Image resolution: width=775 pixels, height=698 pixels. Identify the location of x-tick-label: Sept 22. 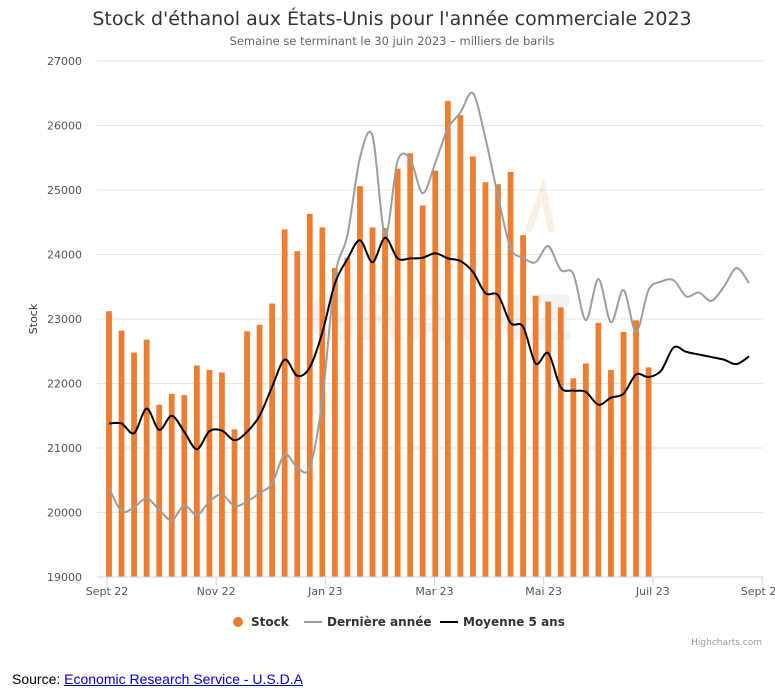
(107, 591).